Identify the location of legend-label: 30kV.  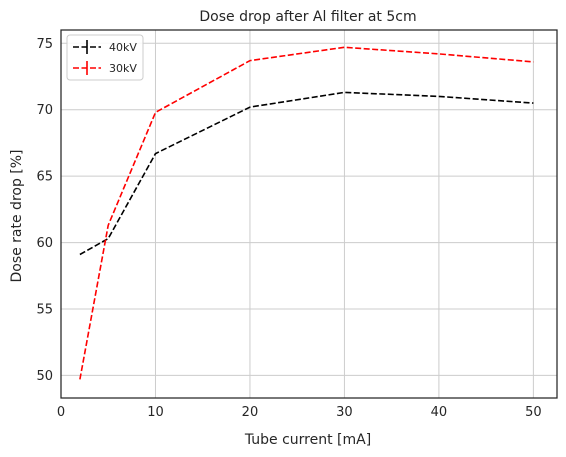
(123, 68).